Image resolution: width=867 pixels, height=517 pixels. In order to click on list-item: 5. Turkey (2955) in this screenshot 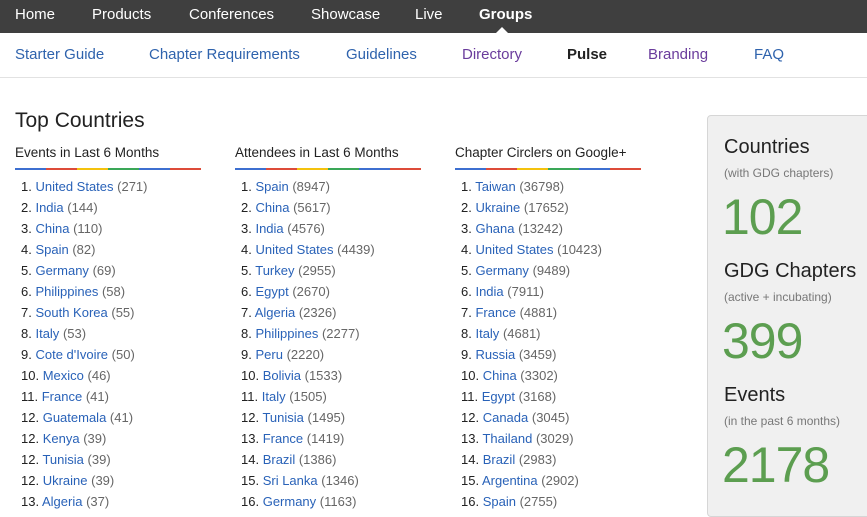, I will do `click(328, 272)`.